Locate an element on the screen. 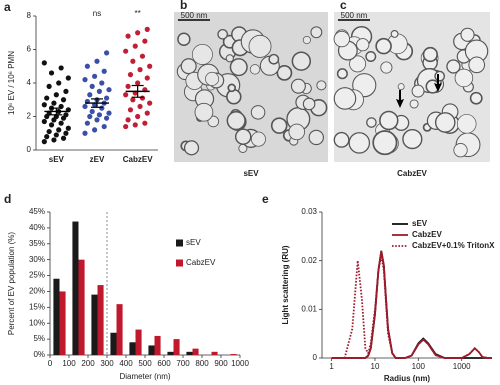 The width and height of the screenshot is (500, 385). x-tick-label: 100 is located at coordinates (419, 366).